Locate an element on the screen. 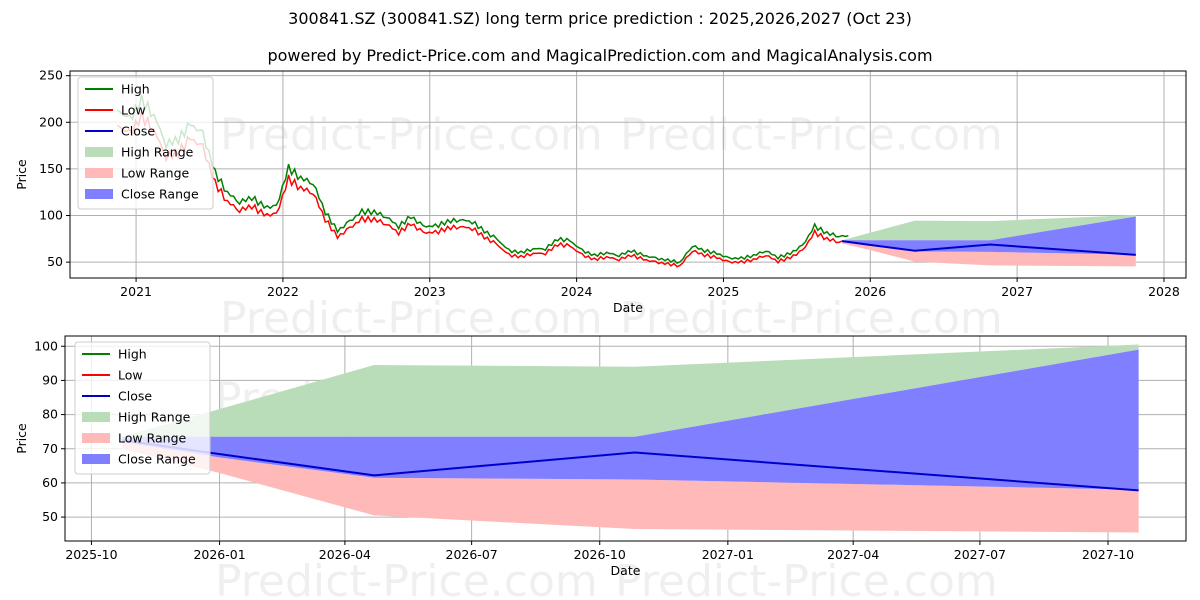  x-tick-label: 2023 is located at coordinates (430, 291).